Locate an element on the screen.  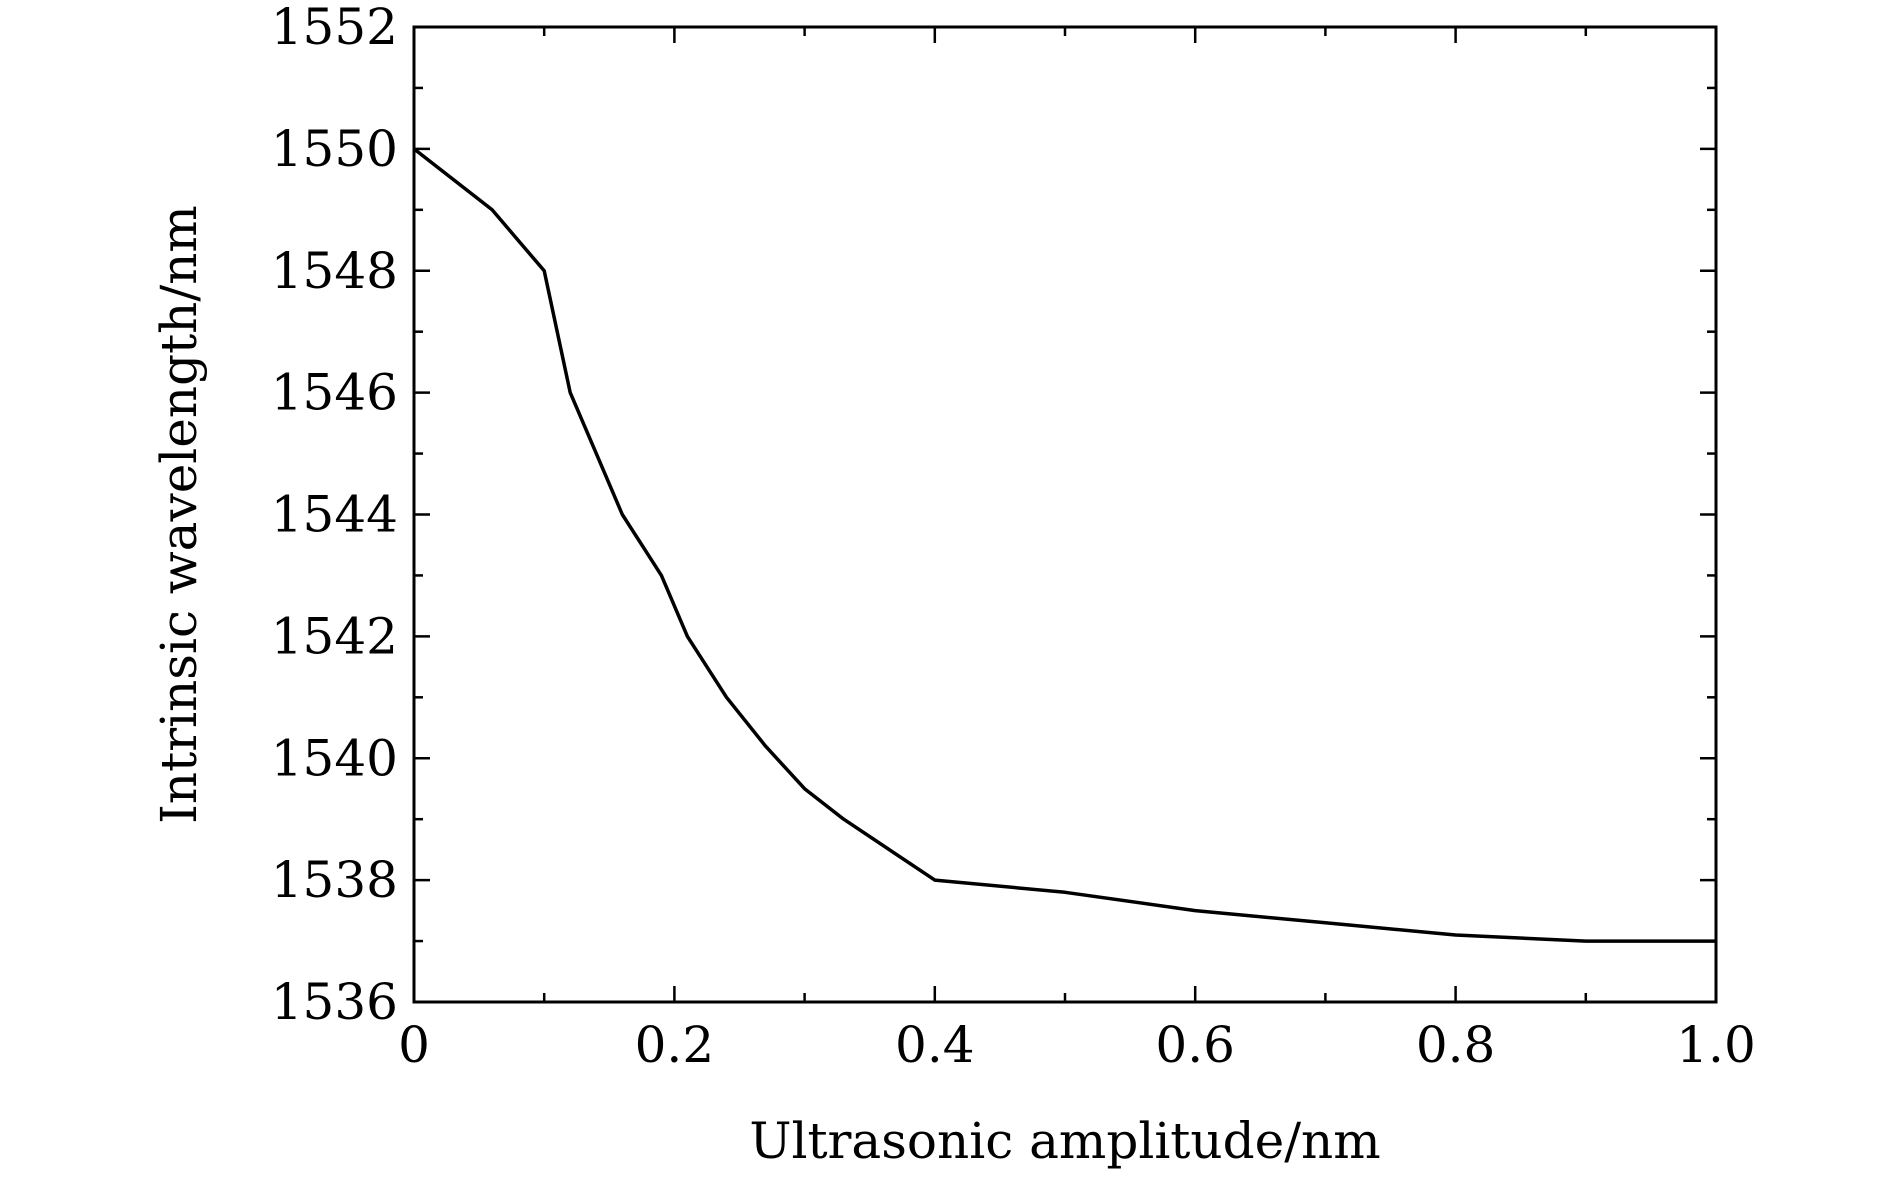
x-axis-label: Ultrasonic amplitude/nm is located at coordinates (1064, 1141).